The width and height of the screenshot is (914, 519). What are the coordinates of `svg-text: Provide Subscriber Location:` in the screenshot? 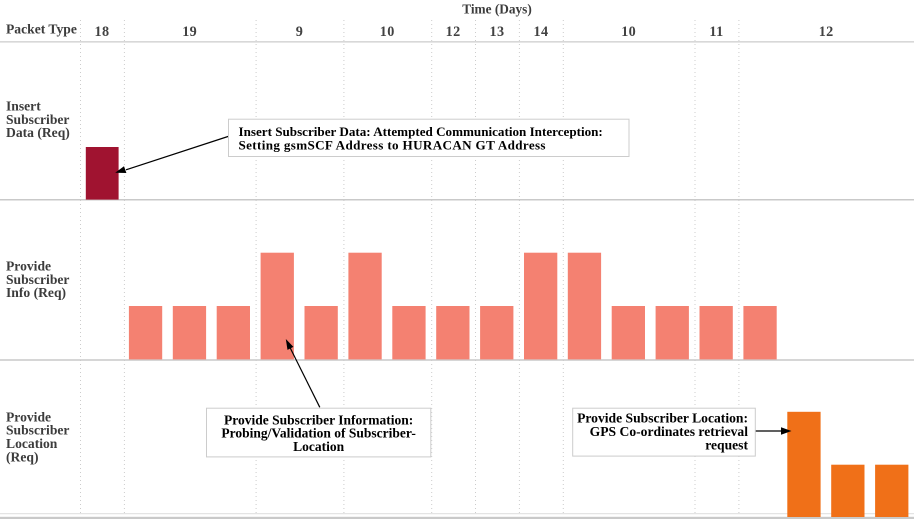 It's located at (662, 418).